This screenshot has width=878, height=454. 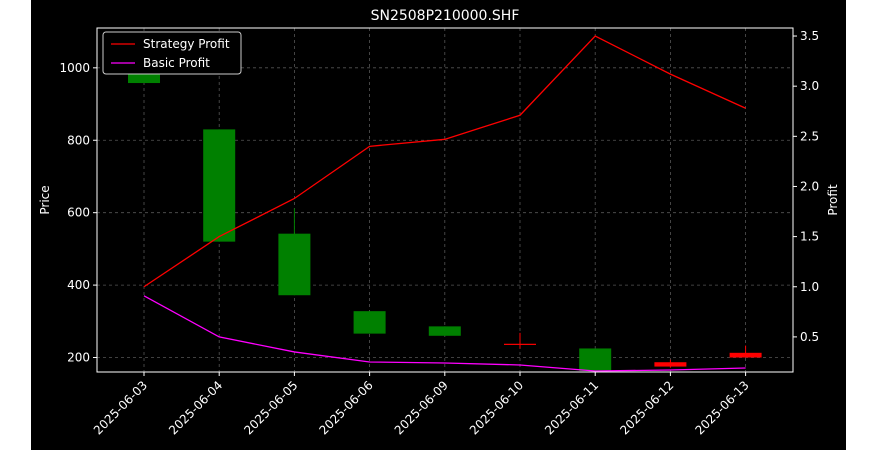 What do you see at coordinates (176, 63) in the screenshot?
I see `legend-label-basic: Basic Profit` at bounding box center [176, 63].